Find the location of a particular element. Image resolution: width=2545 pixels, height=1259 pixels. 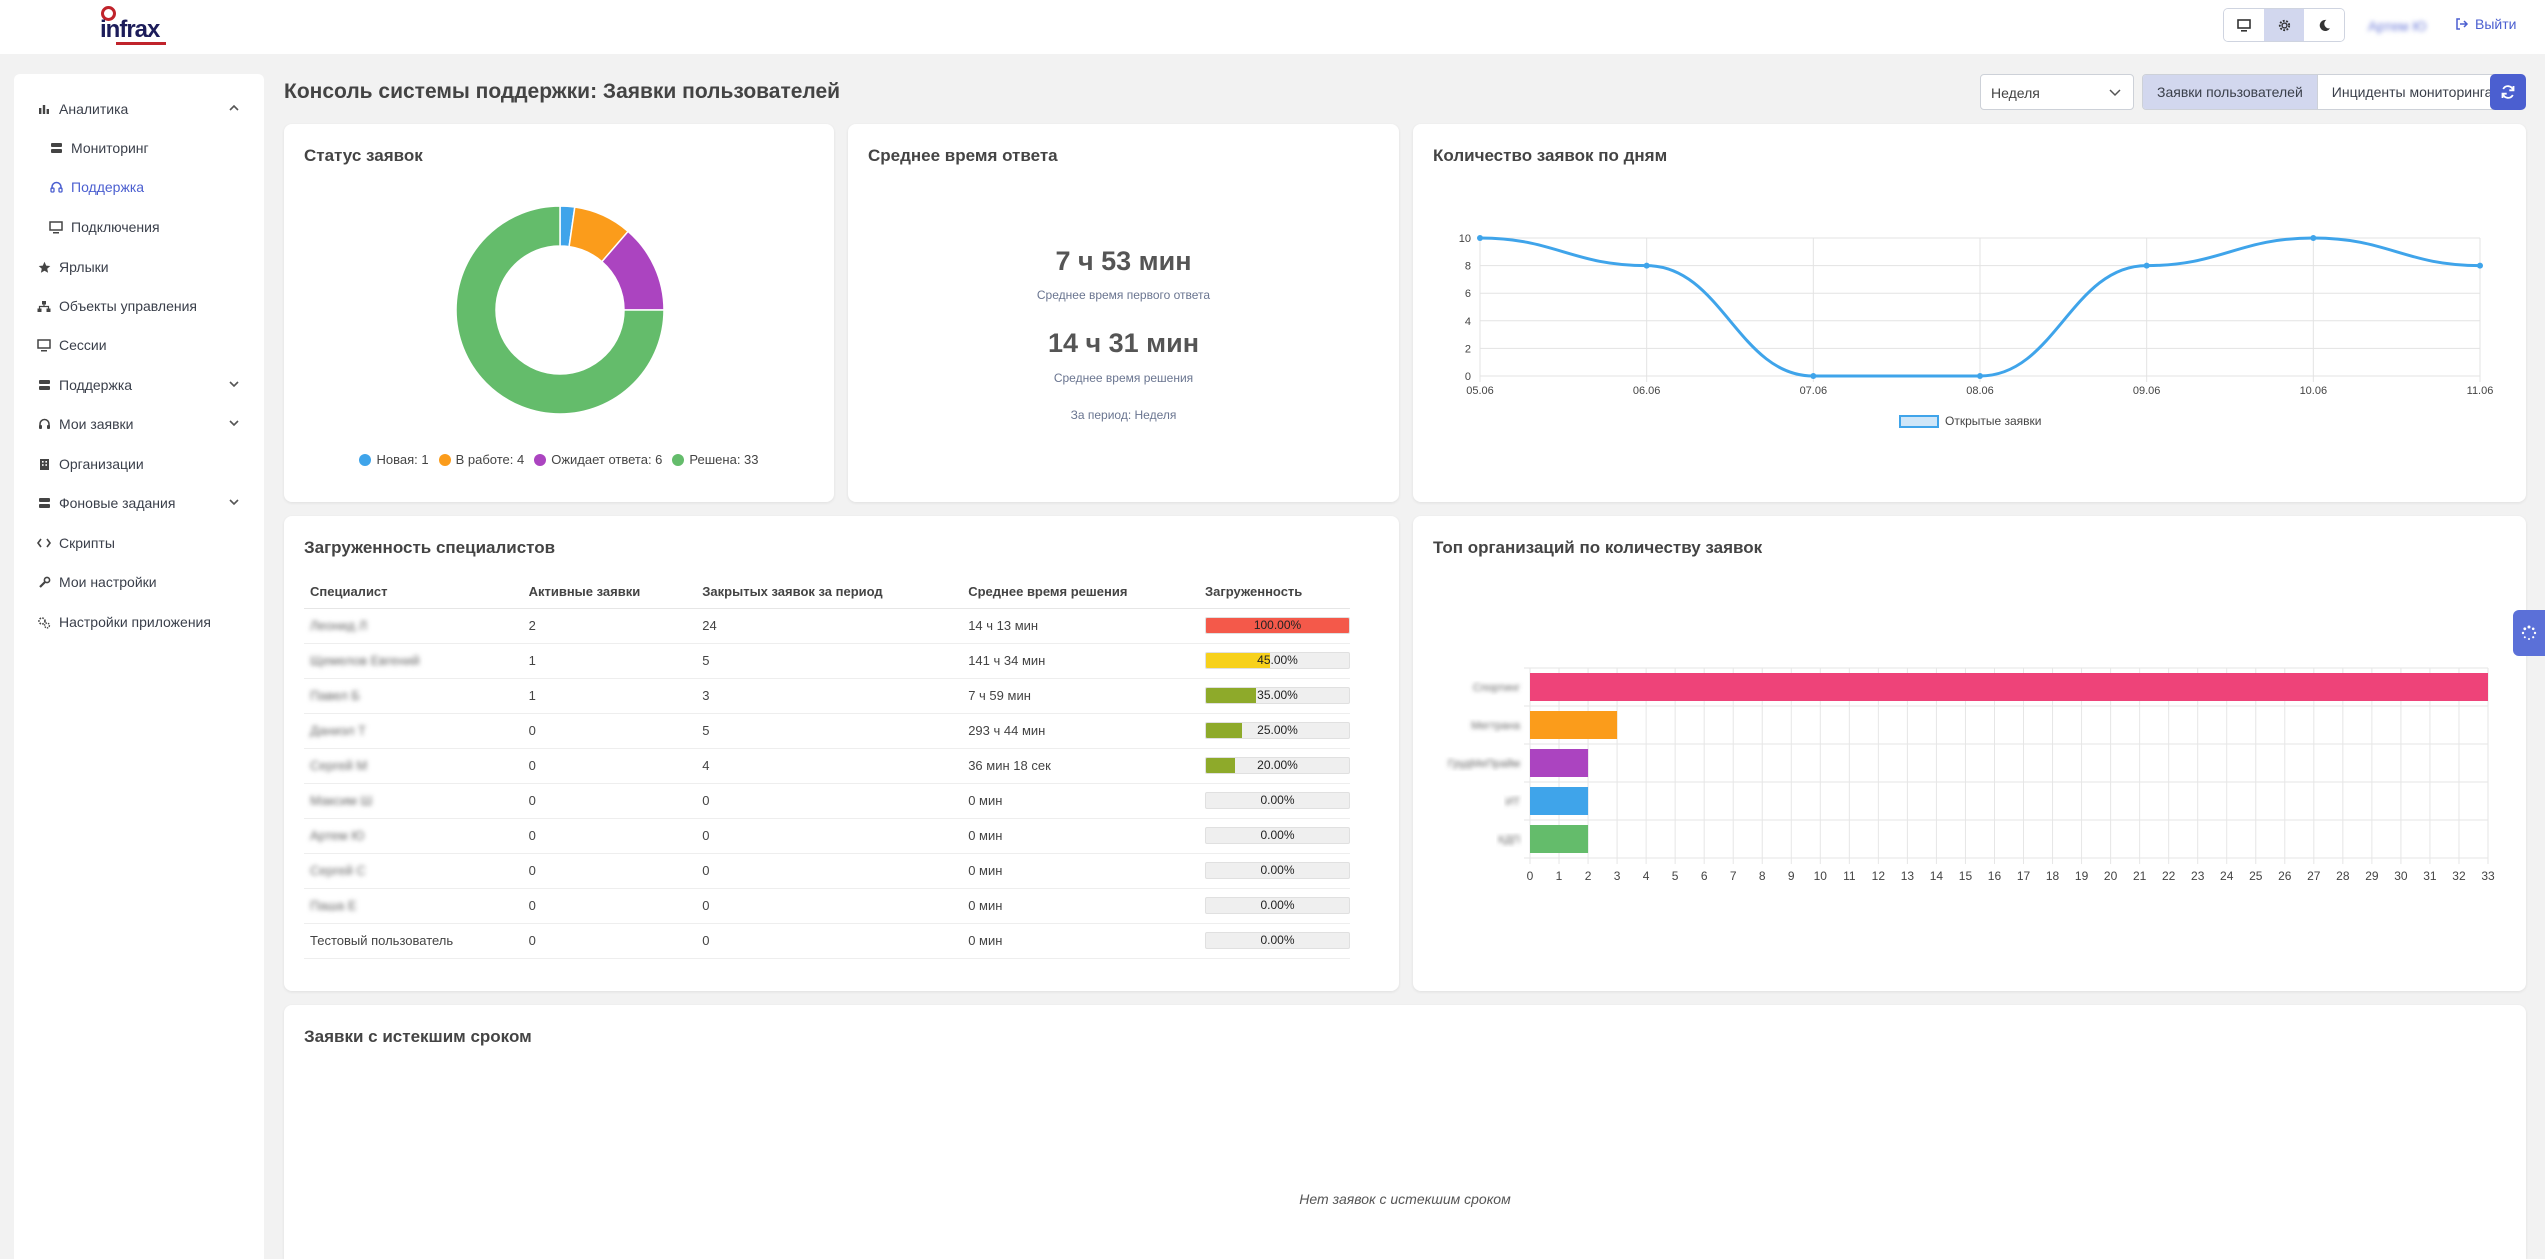

x-tick-label: 21 is located at coordinates (2140, 876).